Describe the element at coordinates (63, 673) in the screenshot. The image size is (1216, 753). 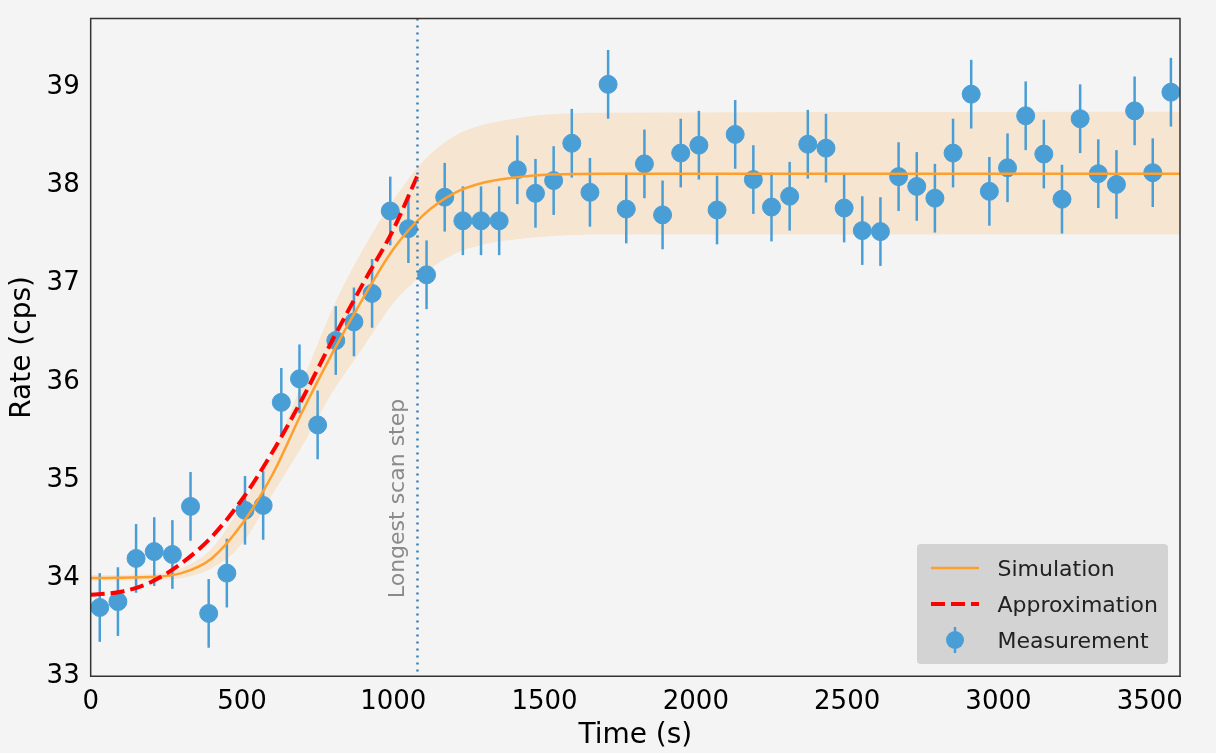
I see `y-tick-label: 33` at that location.